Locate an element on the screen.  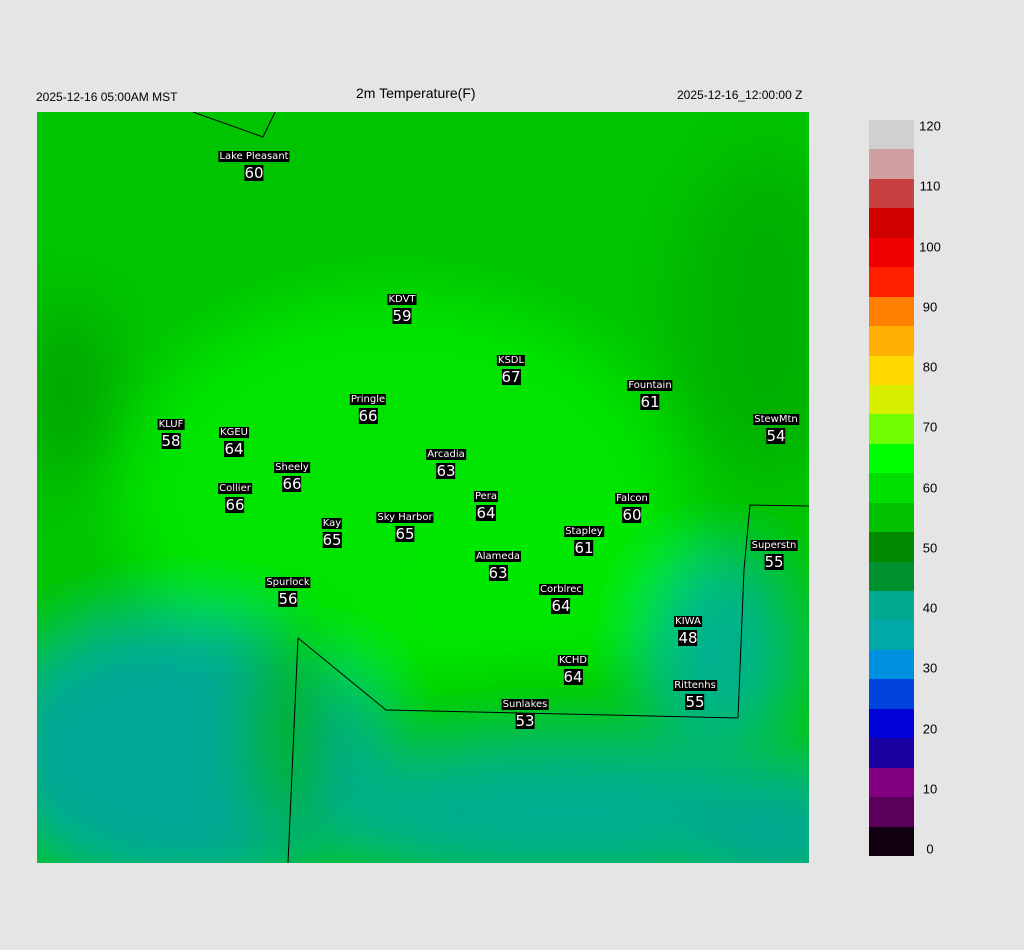
station-name: Rittenhs is located at coordinates (695, 685).